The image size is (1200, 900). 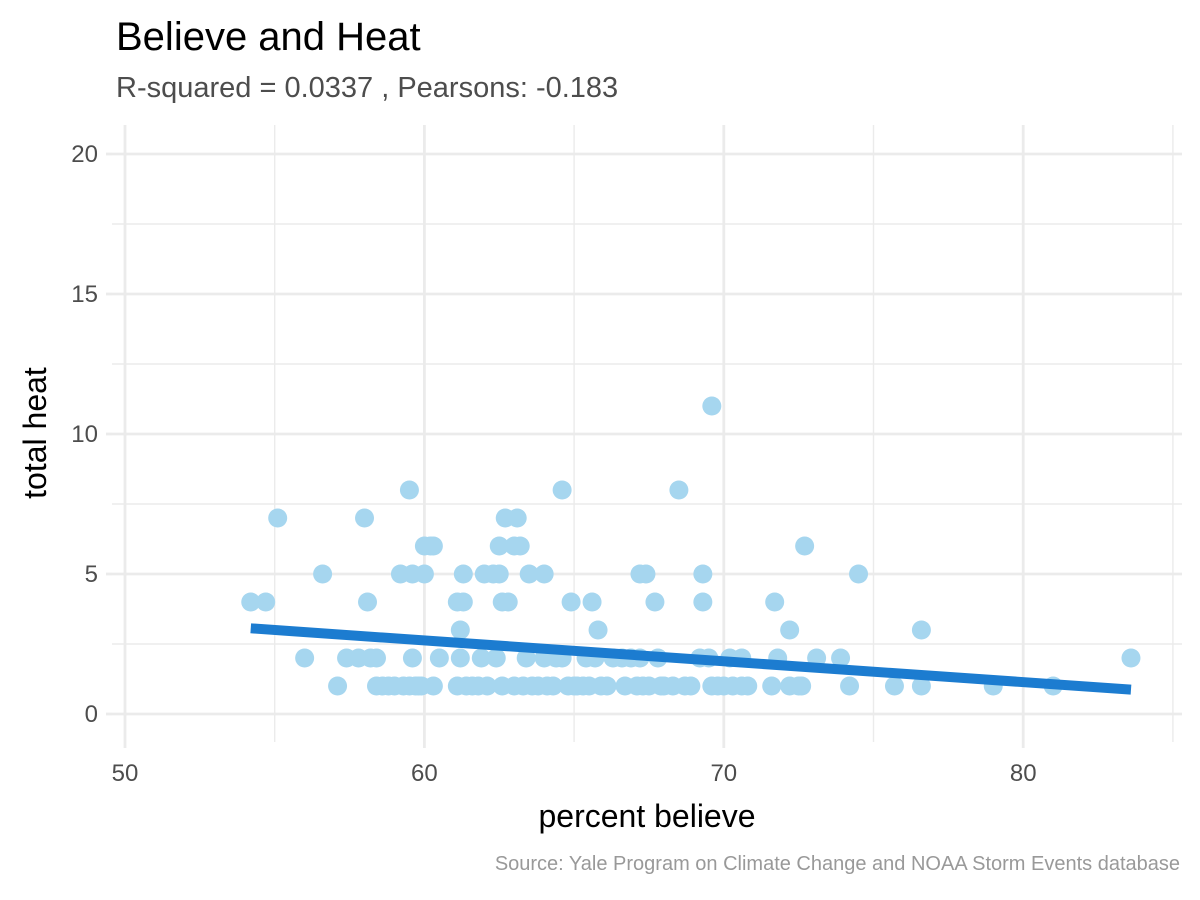 I want to click on x-tick-label: 50, so click(x=125, y=773).